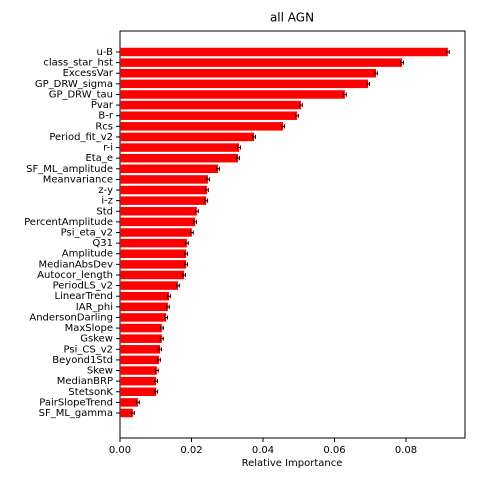  I want to click on y-tick-label: B-r, so click(105, 116).